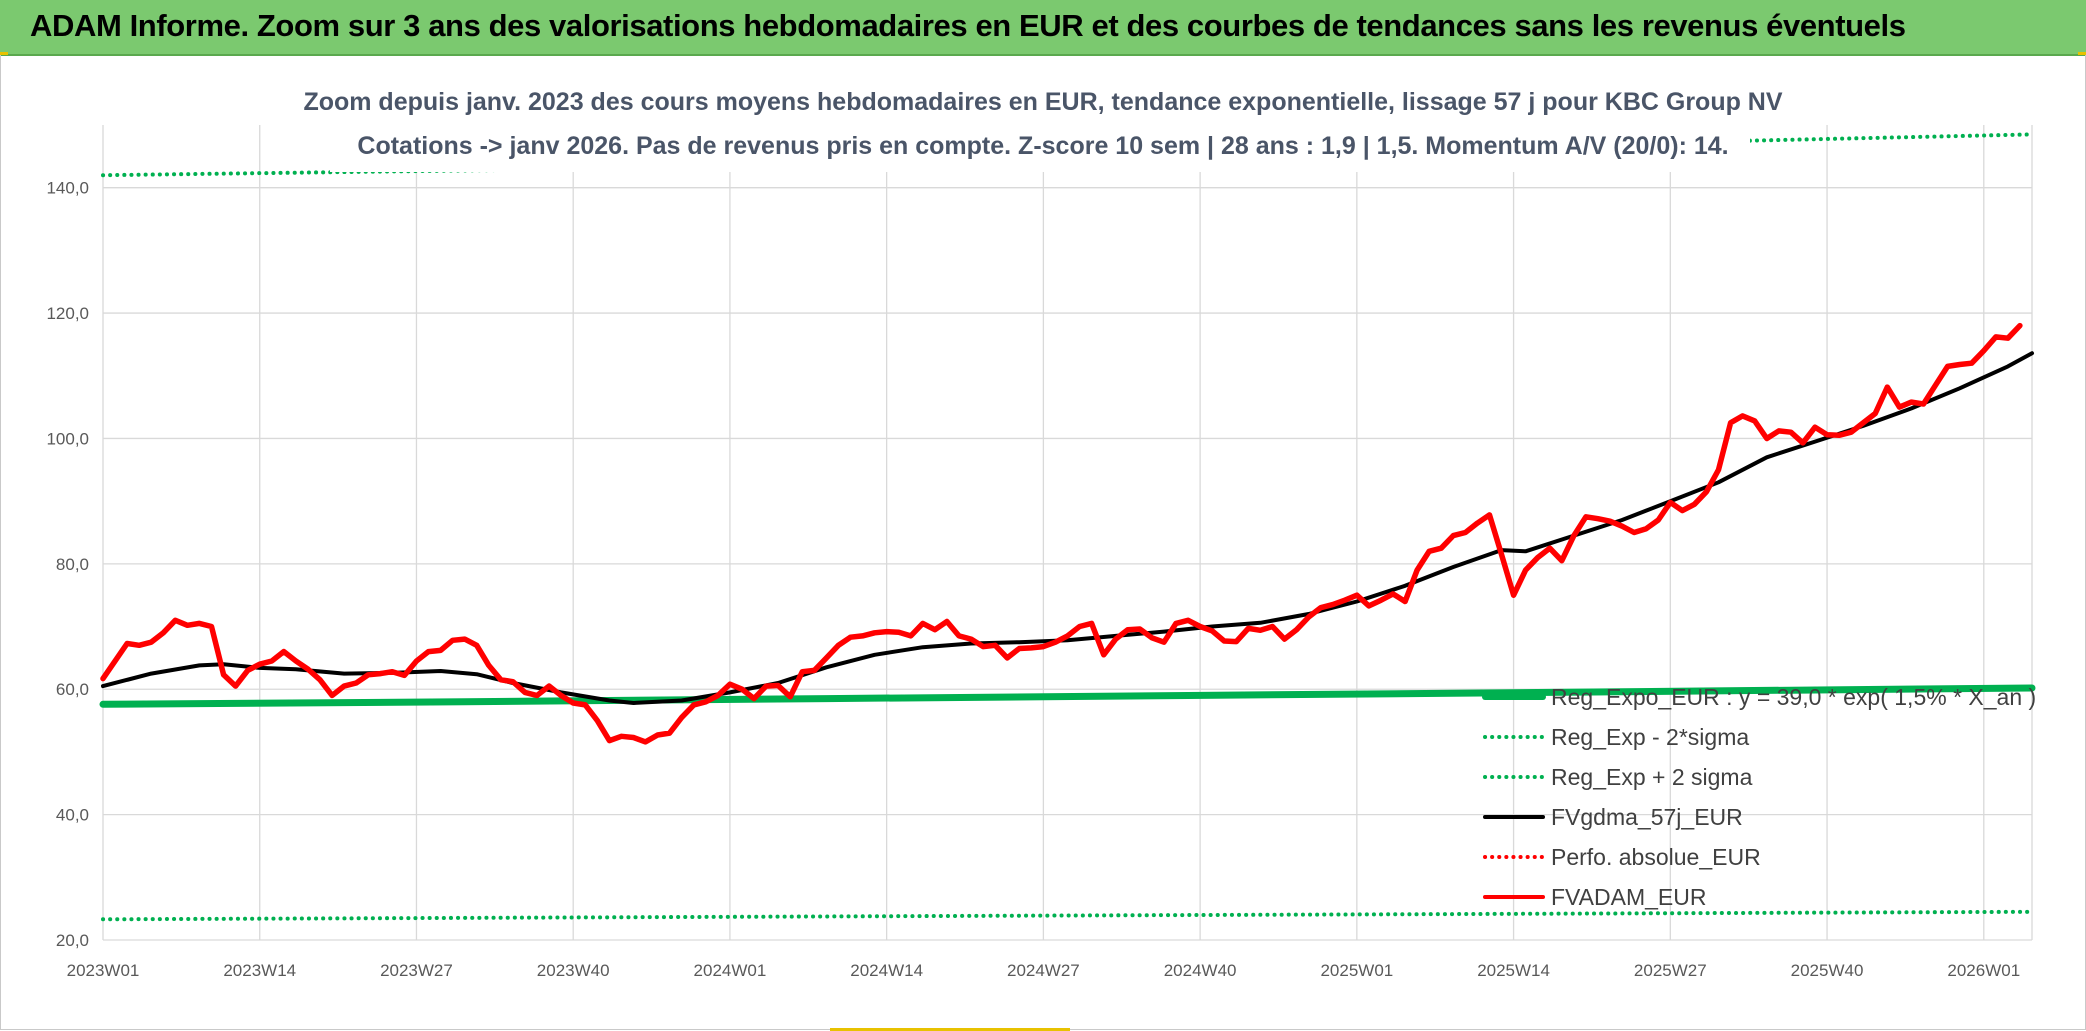 The width and height of the screenshot is (2086, 1031). What do you see at coordinates (67, 188) in the screenshot?
I see `y-tick-label: 140,0` at bounding box center [67, 188].